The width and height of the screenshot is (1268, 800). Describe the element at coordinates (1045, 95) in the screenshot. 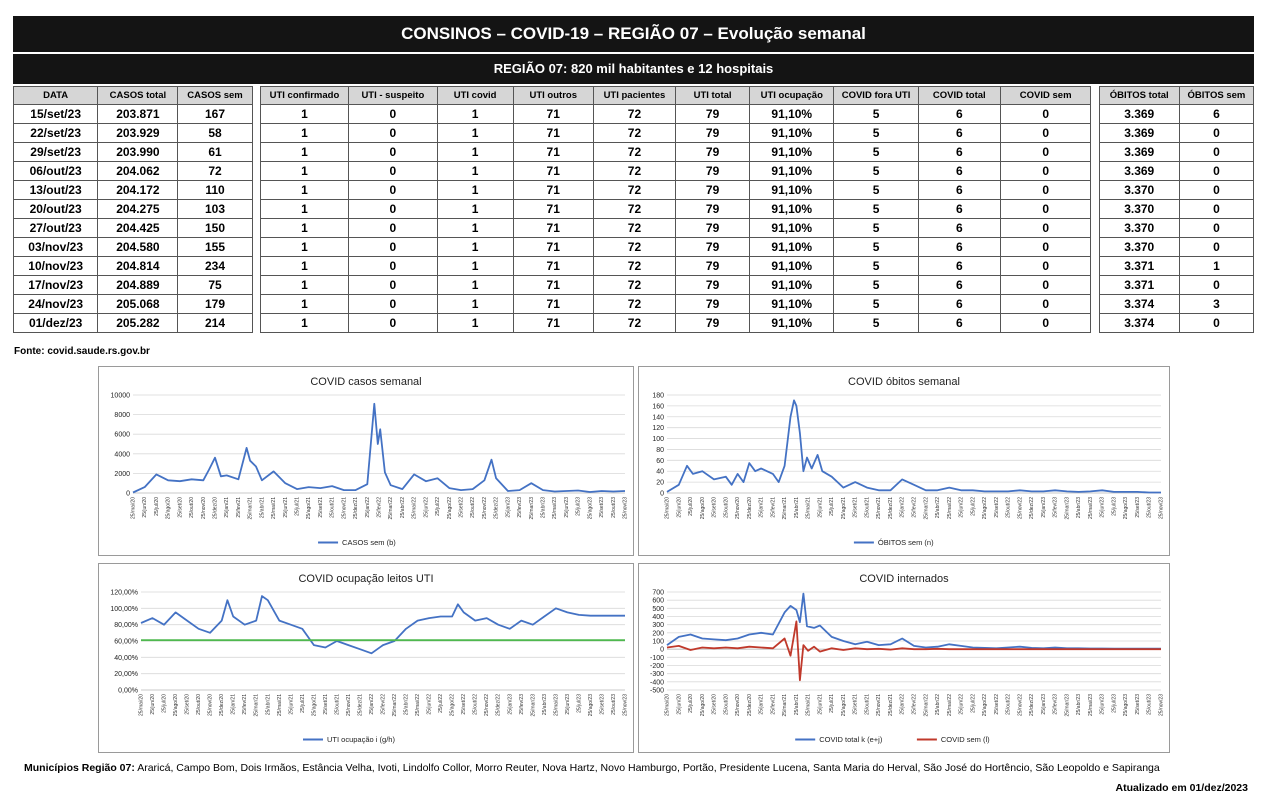

I see `column-header: COVID sem` at that location.